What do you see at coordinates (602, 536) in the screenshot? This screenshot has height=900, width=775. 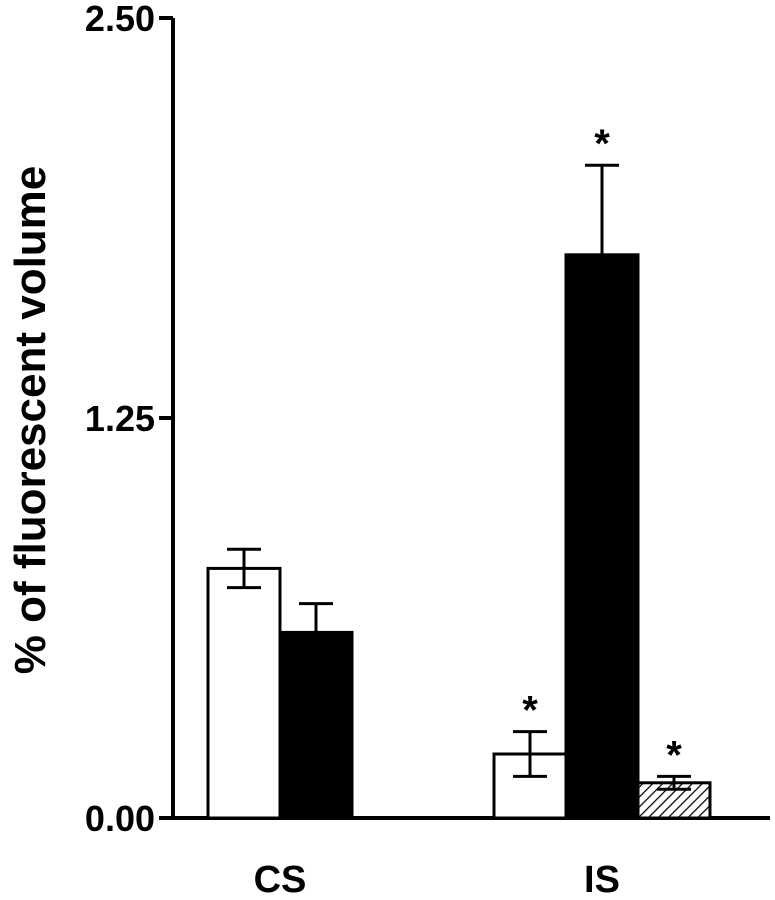 I see `bar-is-black` at bounding box center [602, 536].